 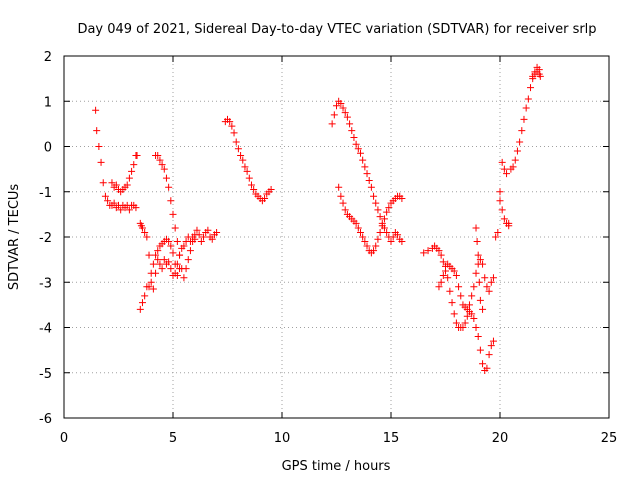 What do you see at coordinates (160, 274) in the screenshot?
I see `series-track-d` at bounding box center [160, 274].